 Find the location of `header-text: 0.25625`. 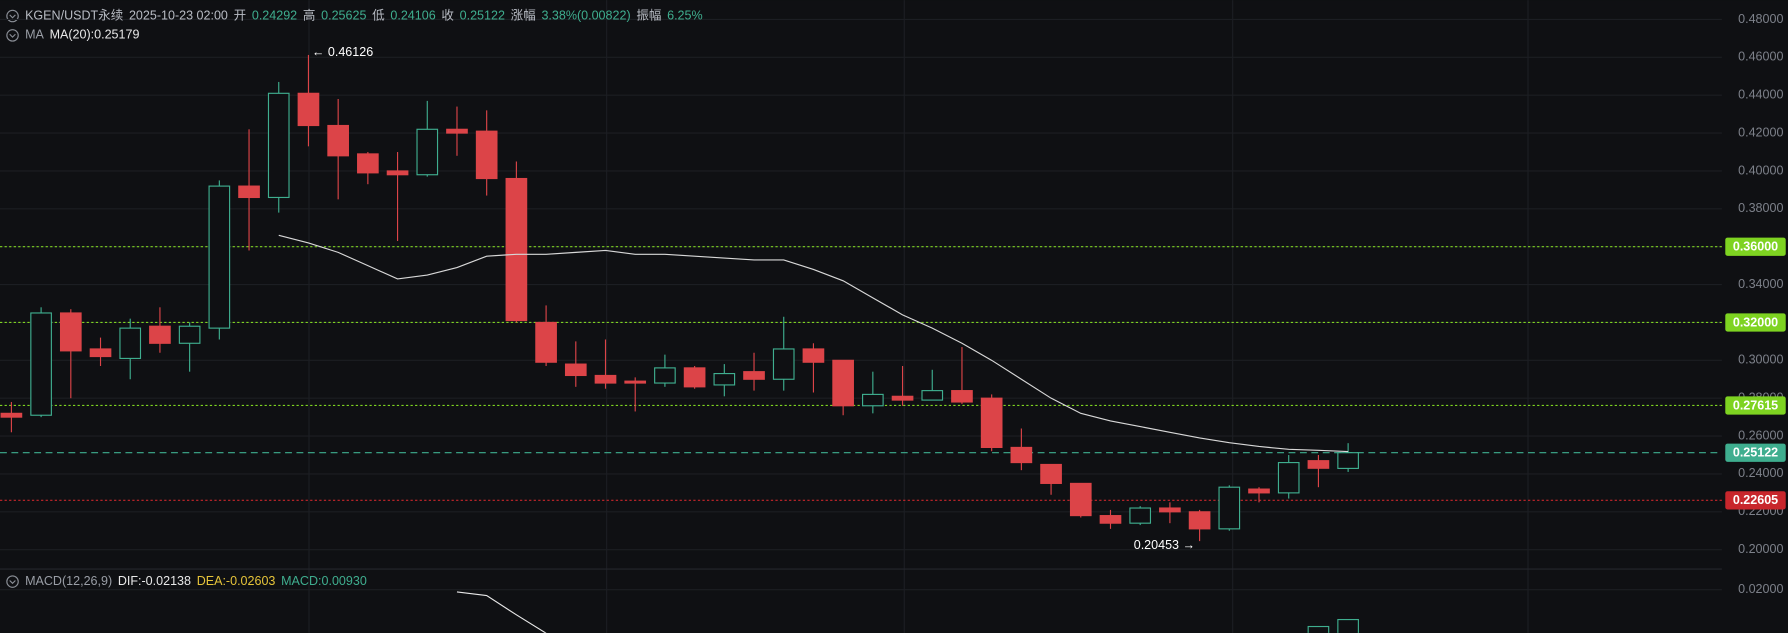

header-text: 0.25625 is located at coordinates (343, 15).